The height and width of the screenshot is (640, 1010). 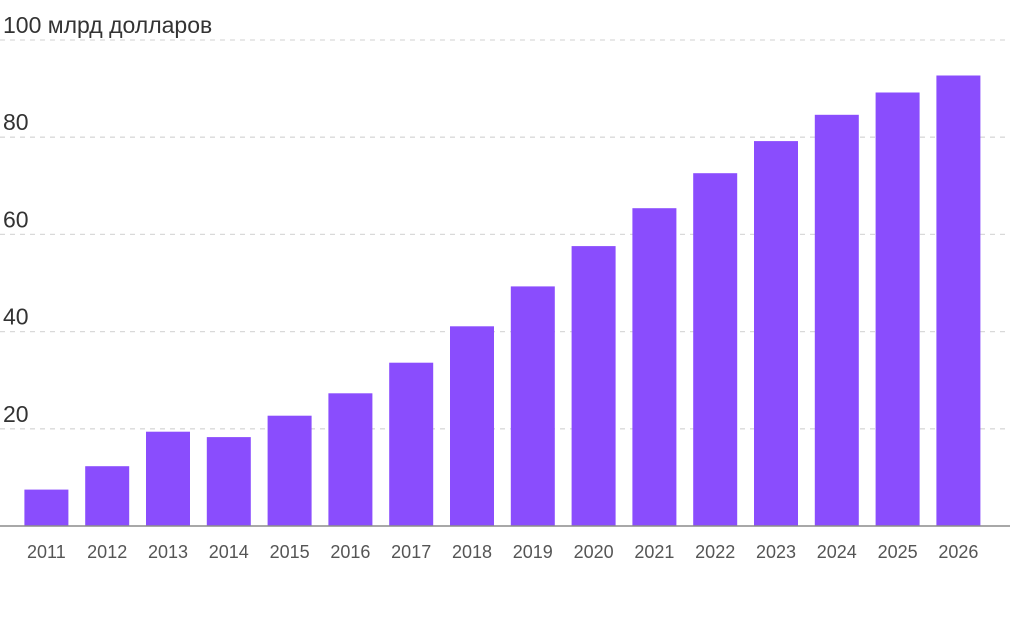 I want to click on x-tick-label: 2024, so click(x=837, y=552).